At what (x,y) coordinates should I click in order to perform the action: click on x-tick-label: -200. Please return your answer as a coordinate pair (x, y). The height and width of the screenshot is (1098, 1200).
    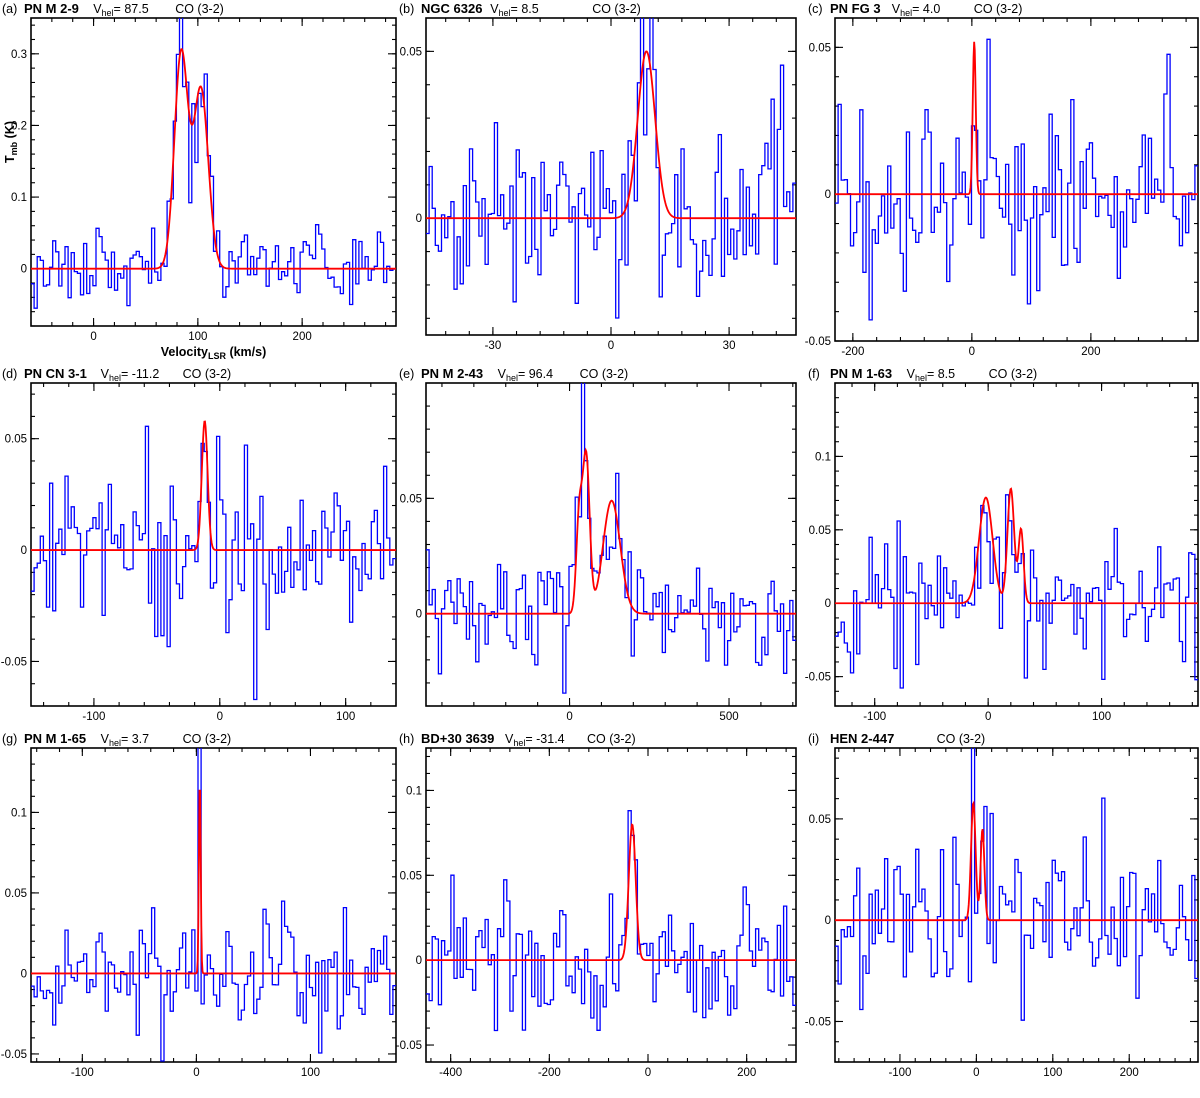
    Looking at the image, I should click on (852, 352).